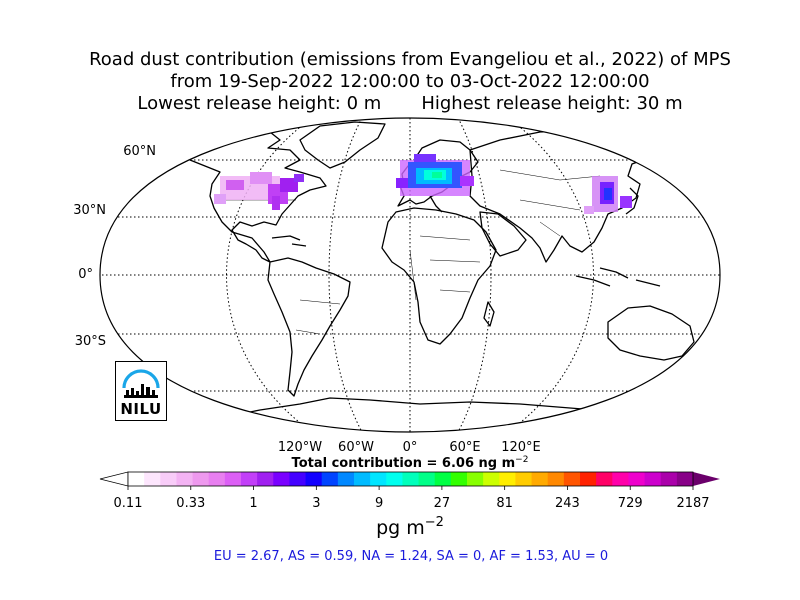 The image size is (800, 600). I want to click on colorbar-tick-label: 0.11, so click(128, 503).